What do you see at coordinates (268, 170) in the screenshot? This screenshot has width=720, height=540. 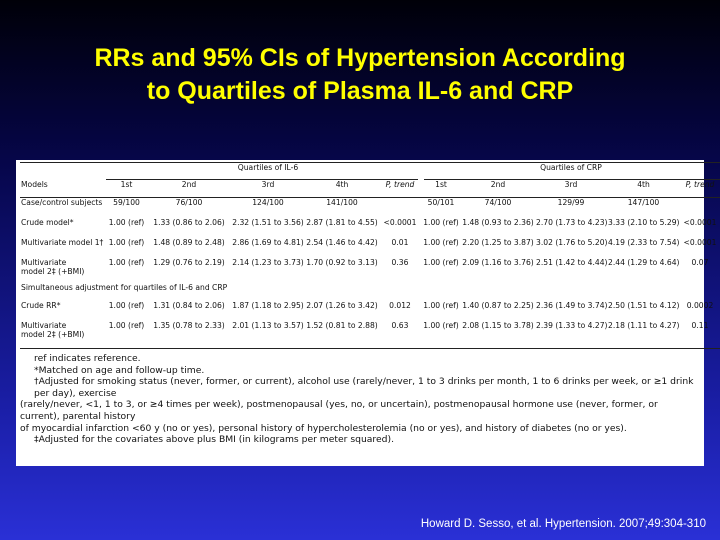 I see `group-header-il6: Quartiles of IL-6` at bounding box center [268, 170].